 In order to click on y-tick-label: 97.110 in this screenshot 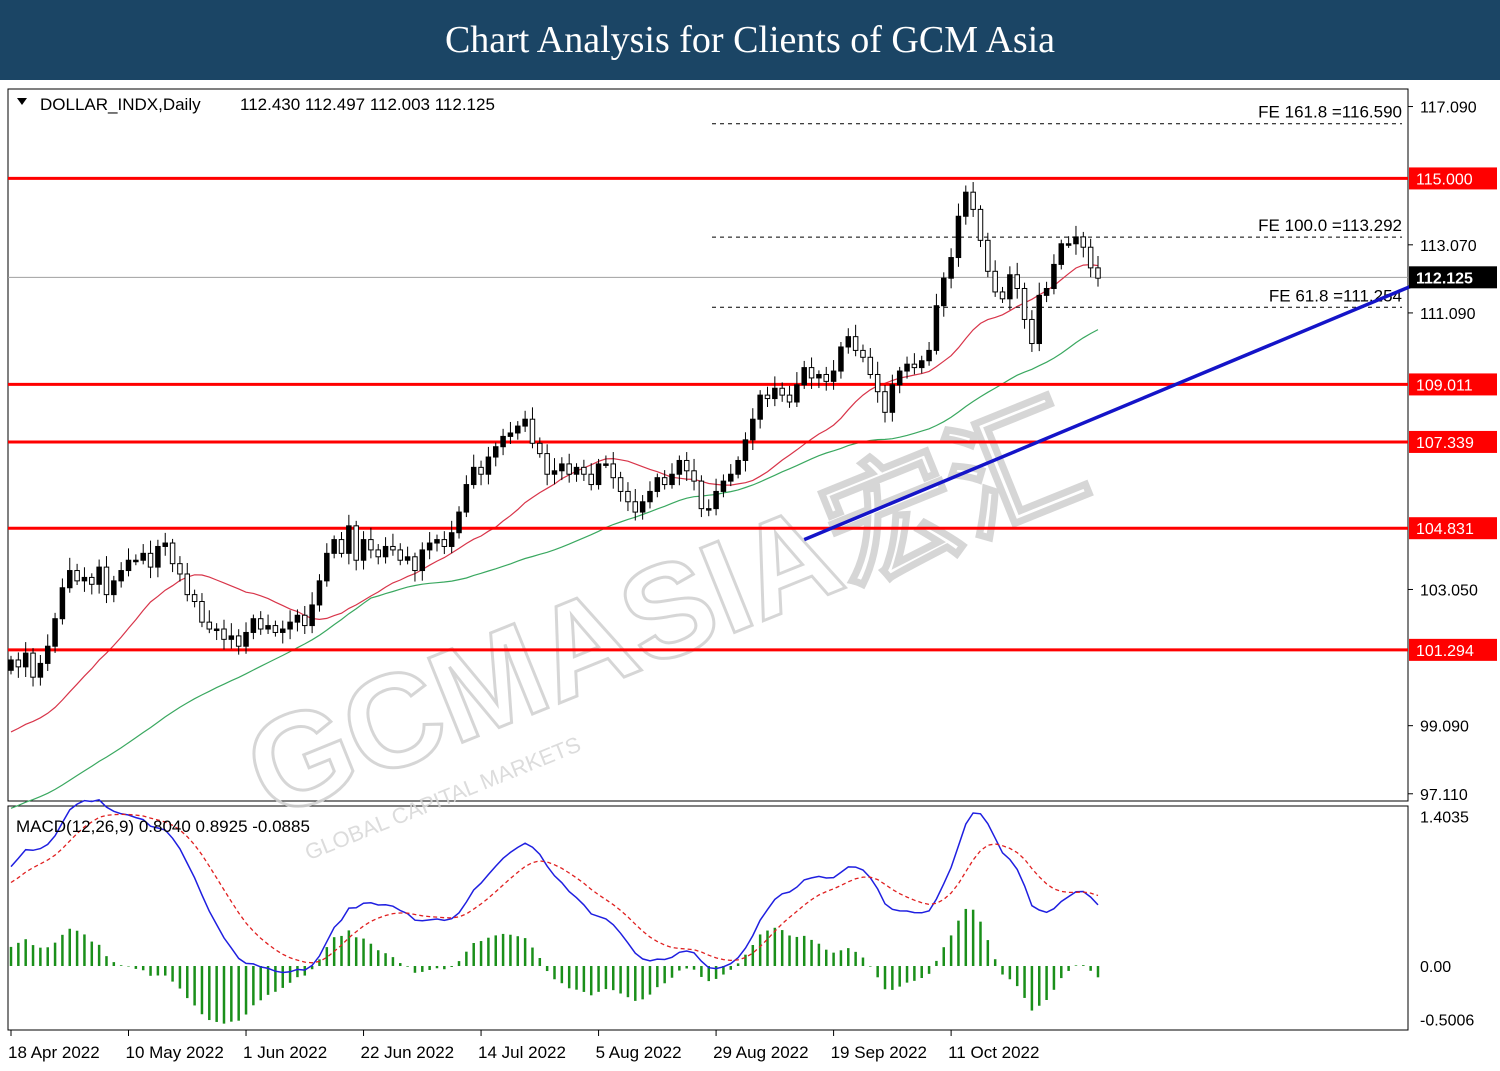, I will do `click(1444, 795)`.